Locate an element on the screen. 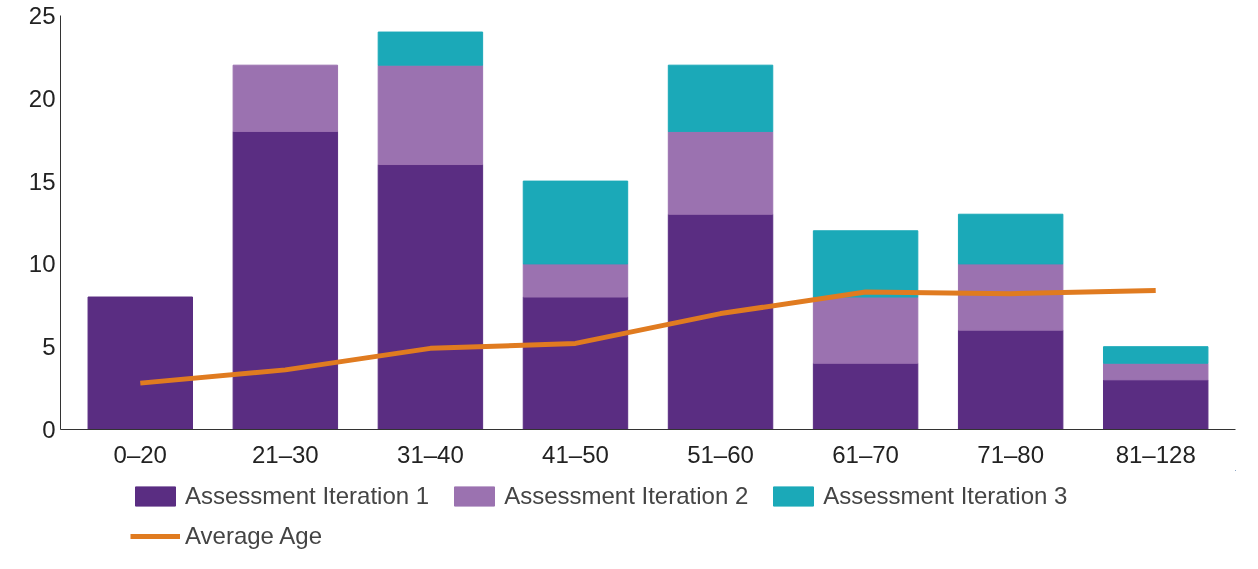 The width and height of the screenshot is (1258, 569). y-tick-label: 25 is located at coordinates (42, 15).